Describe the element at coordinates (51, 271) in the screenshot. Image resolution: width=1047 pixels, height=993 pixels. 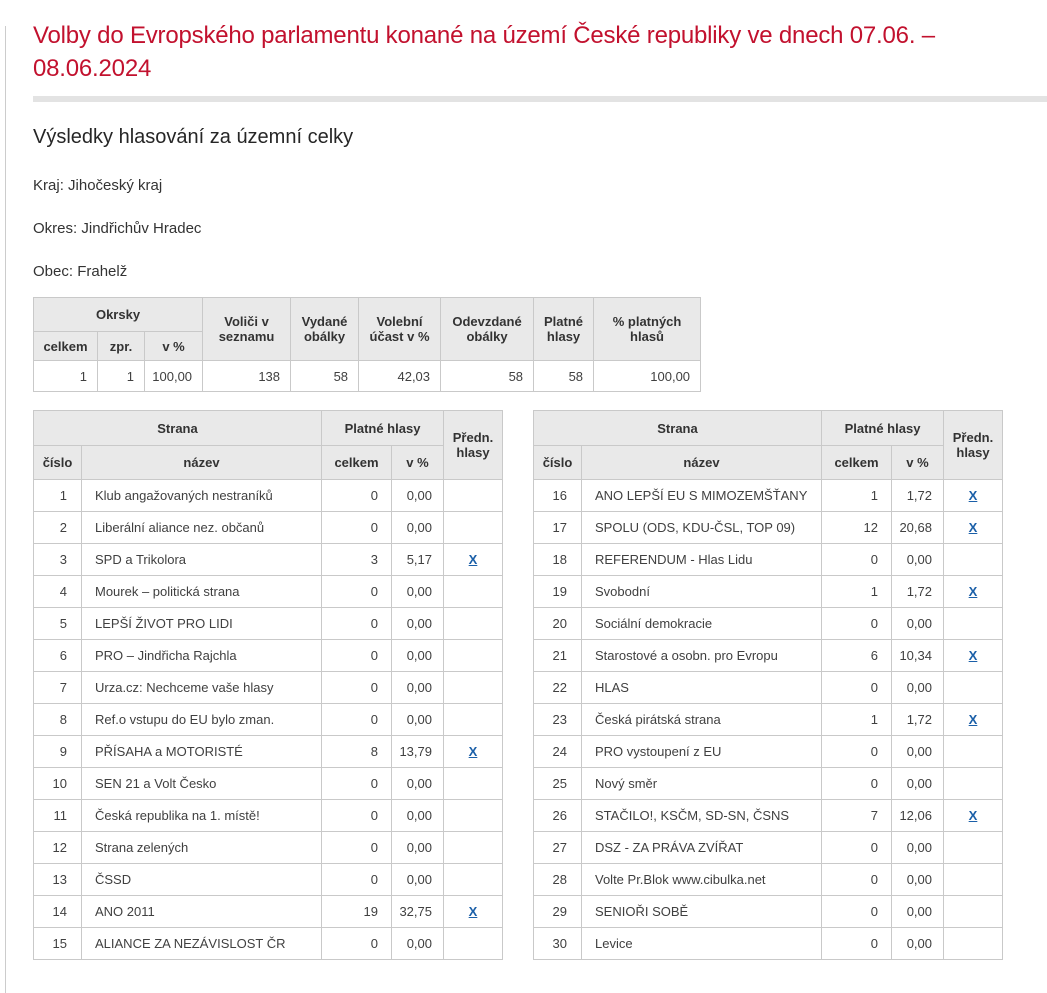
I see `region-label: Obec` at that location.